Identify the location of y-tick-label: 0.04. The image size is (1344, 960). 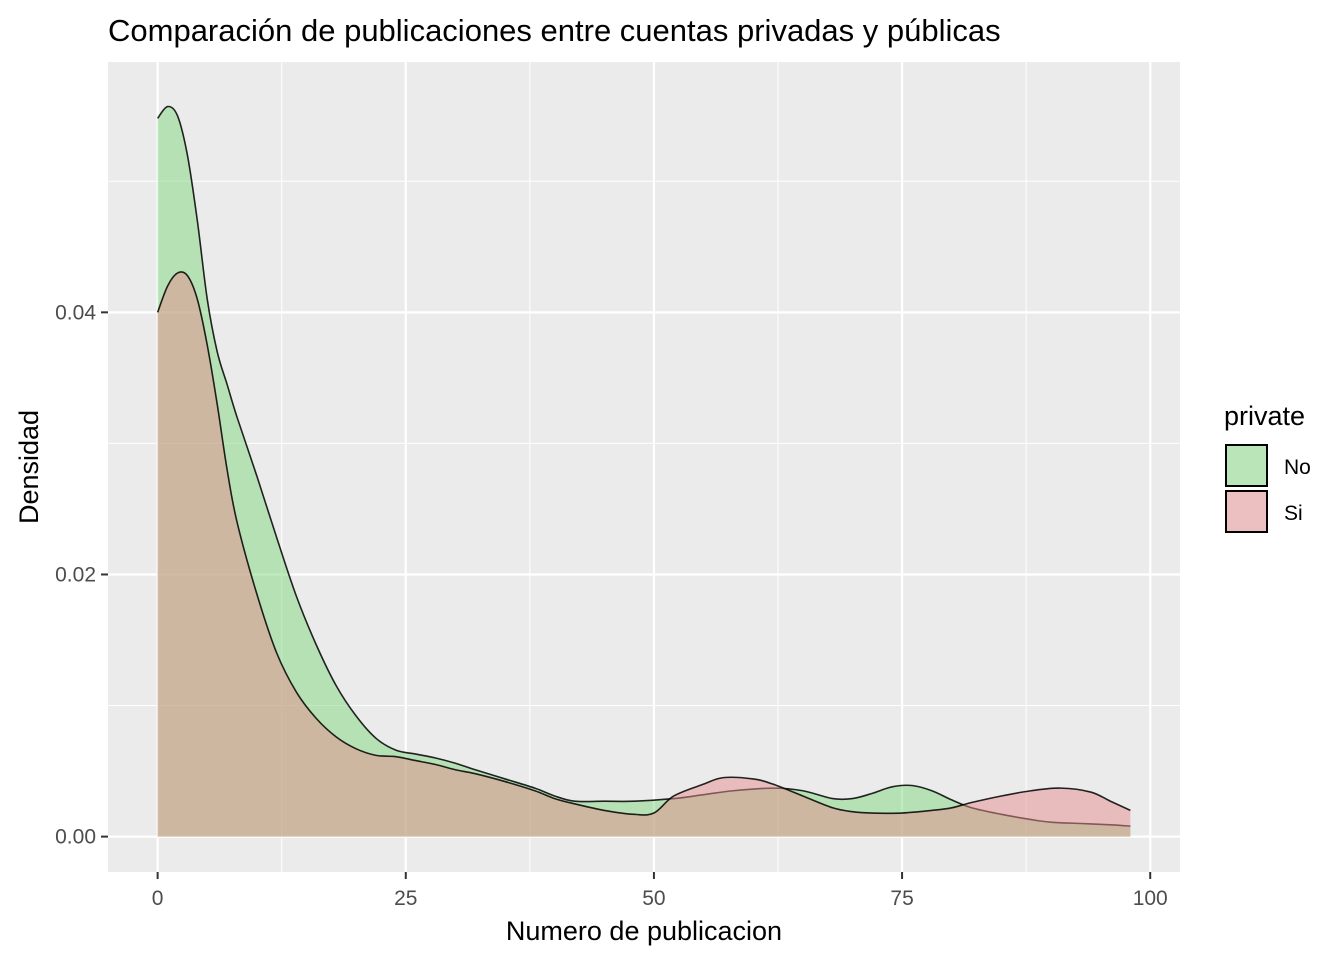
(75, 312).